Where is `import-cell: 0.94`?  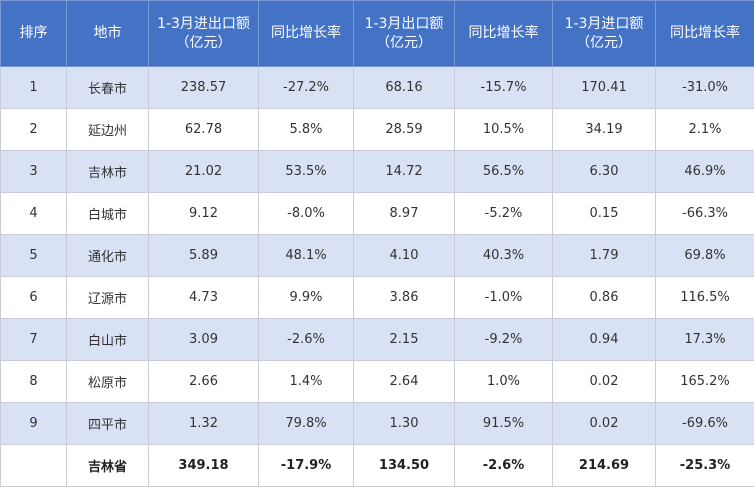
import-cell: 0.94 is located at coordinates (604, 340).